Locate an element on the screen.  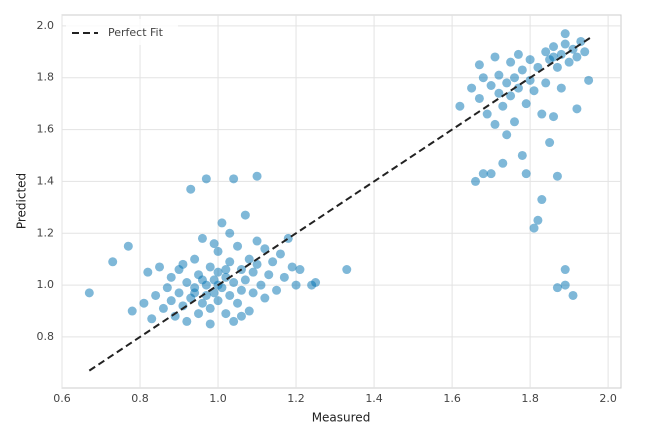
x-tick-label: 2.0 is located at coordinates (608, 398).